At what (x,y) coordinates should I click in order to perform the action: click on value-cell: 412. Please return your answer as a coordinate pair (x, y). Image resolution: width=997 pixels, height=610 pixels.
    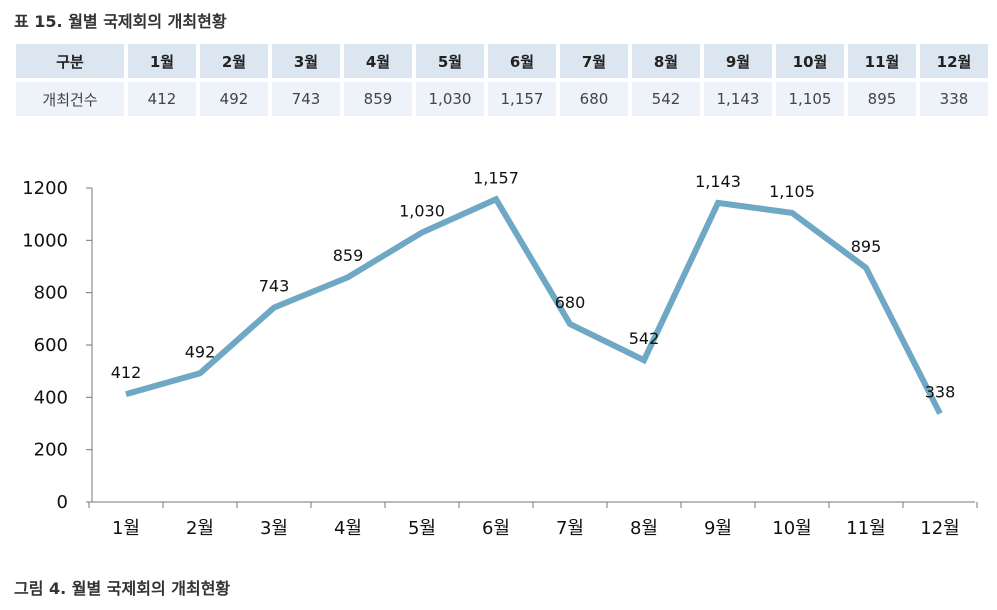
    Looking at the image, I should click on (162, 99).